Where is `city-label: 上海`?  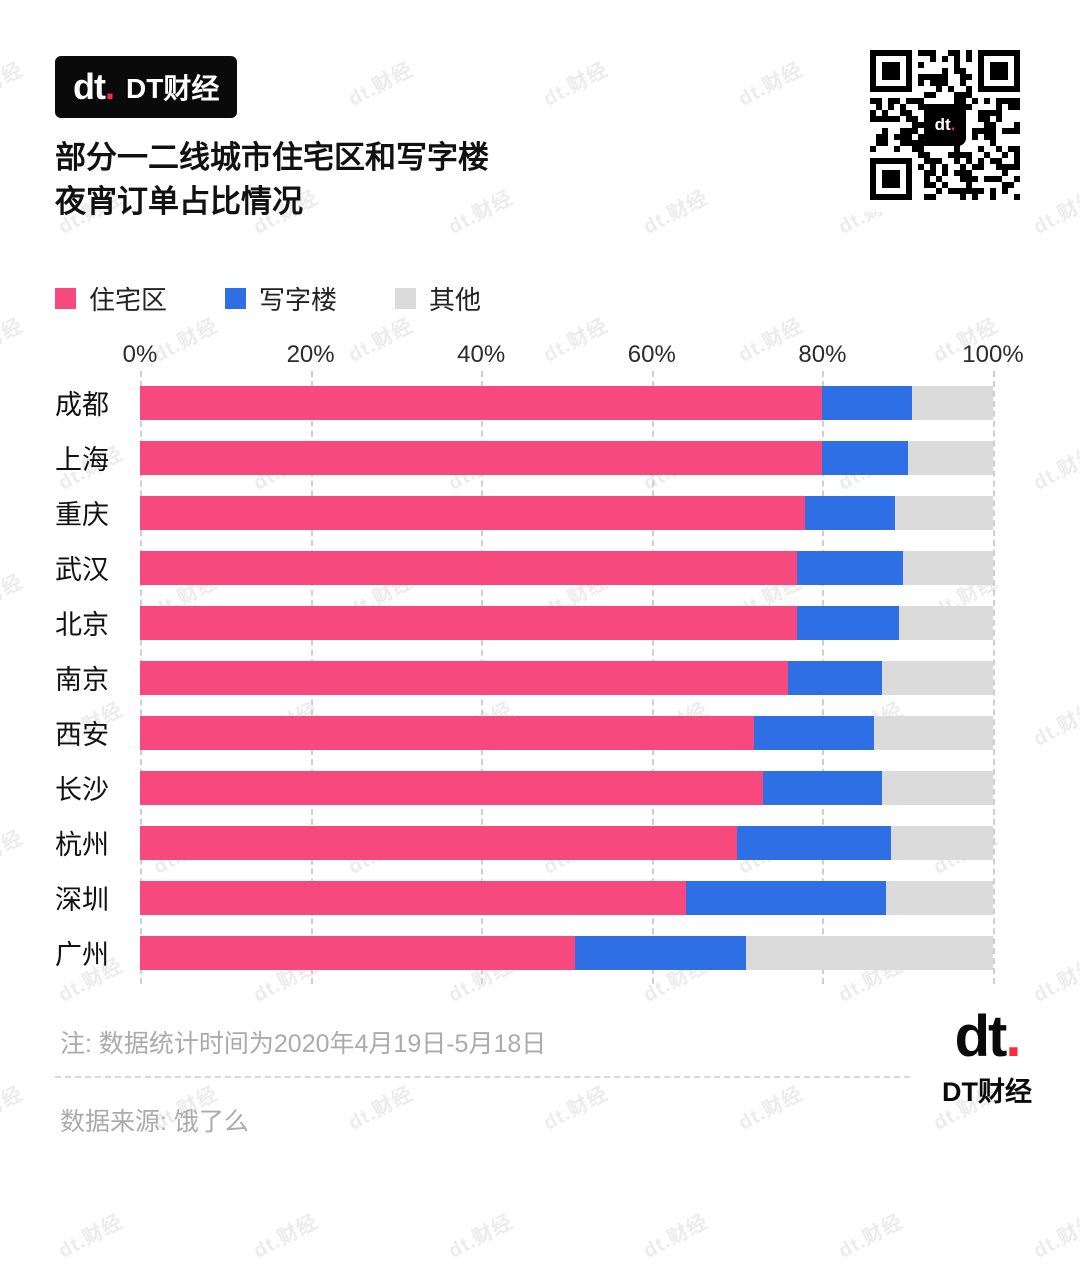 city-label: 上海 is located at coordinates (82, 460).